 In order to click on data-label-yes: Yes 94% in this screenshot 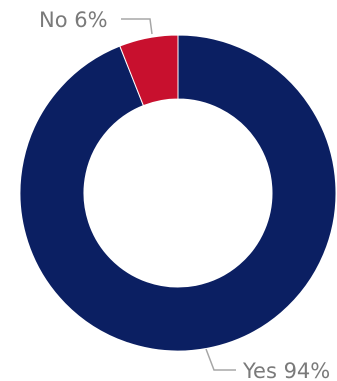, I will do `click(286, 370)`.